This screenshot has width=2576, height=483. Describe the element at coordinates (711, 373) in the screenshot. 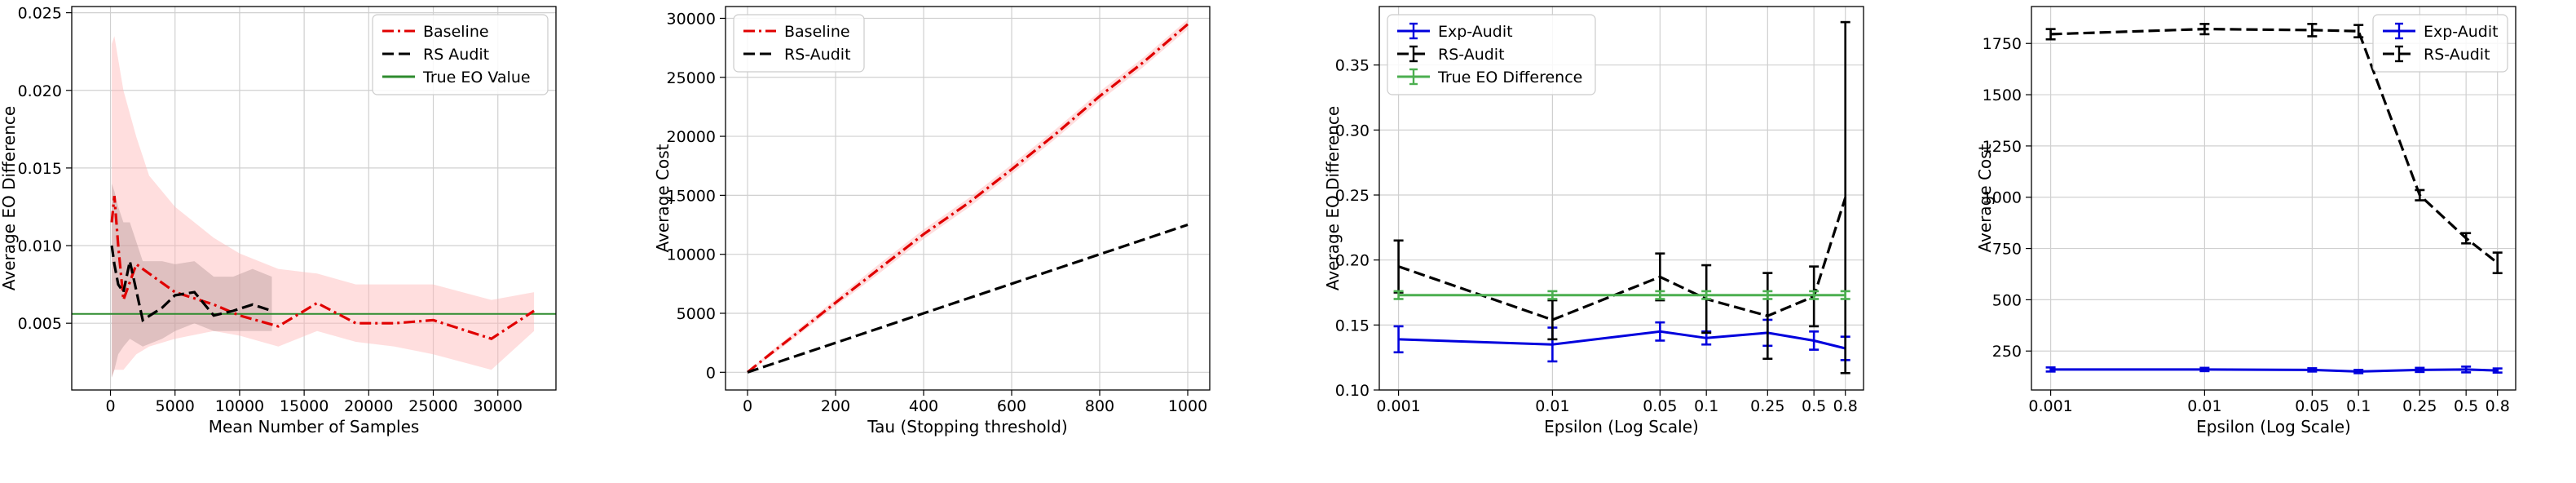

I see `y-tick-label: 0` at that location.